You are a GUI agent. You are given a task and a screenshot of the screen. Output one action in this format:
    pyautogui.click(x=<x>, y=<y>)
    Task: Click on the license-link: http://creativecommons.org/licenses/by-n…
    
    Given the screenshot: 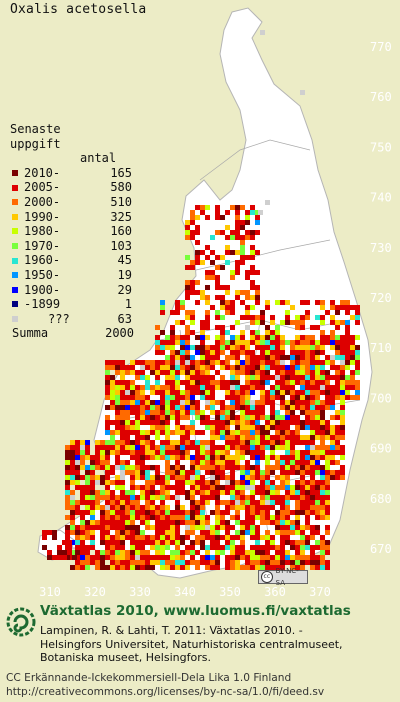 What is the action you would take?
    pyautogui.click(x=165, y=691)
    